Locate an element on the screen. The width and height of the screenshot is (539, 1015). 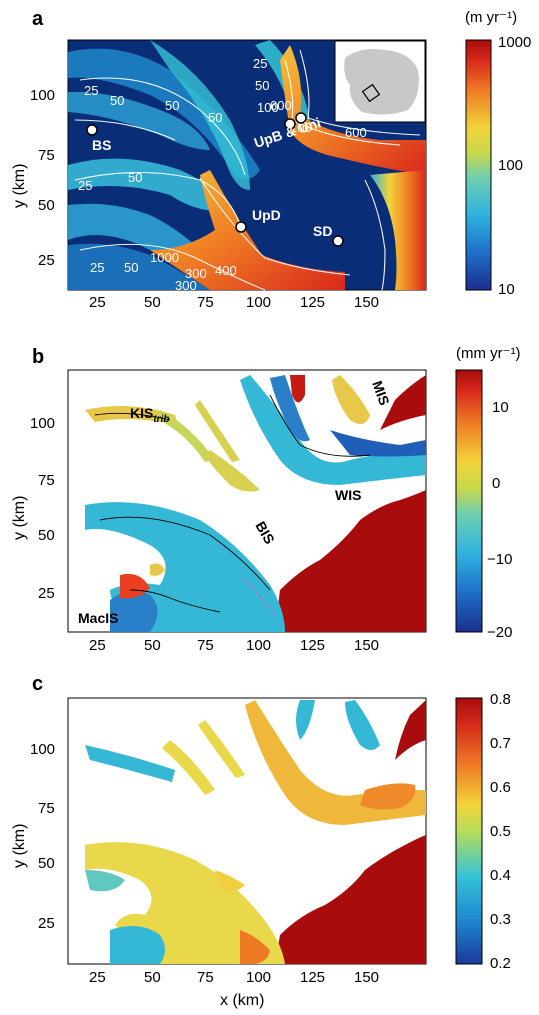
panel-label: a is located at coordinates (38, 19).